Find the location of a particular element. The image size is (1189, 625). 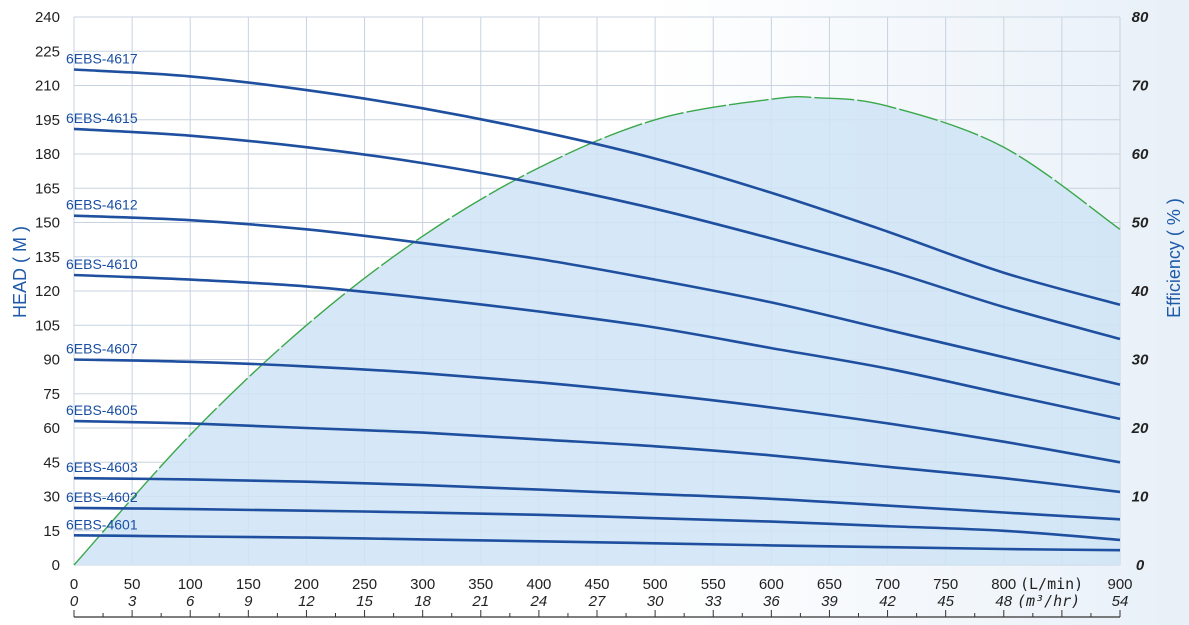

x-tick-label-secondary: 24 is located at coordinates (539, 601).